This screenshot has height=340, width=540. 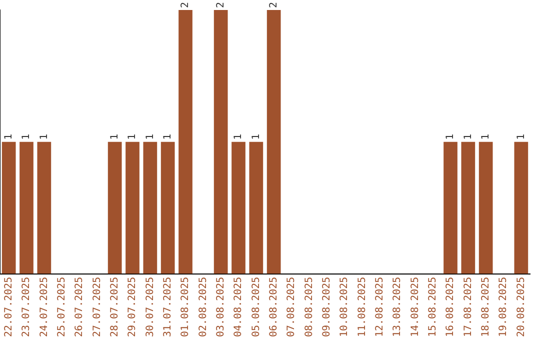 What do you see at coordinates (432, 307) in the screenshot?
I see `x-tick-label: 15.08.2025` at bounding box center [432, 307].